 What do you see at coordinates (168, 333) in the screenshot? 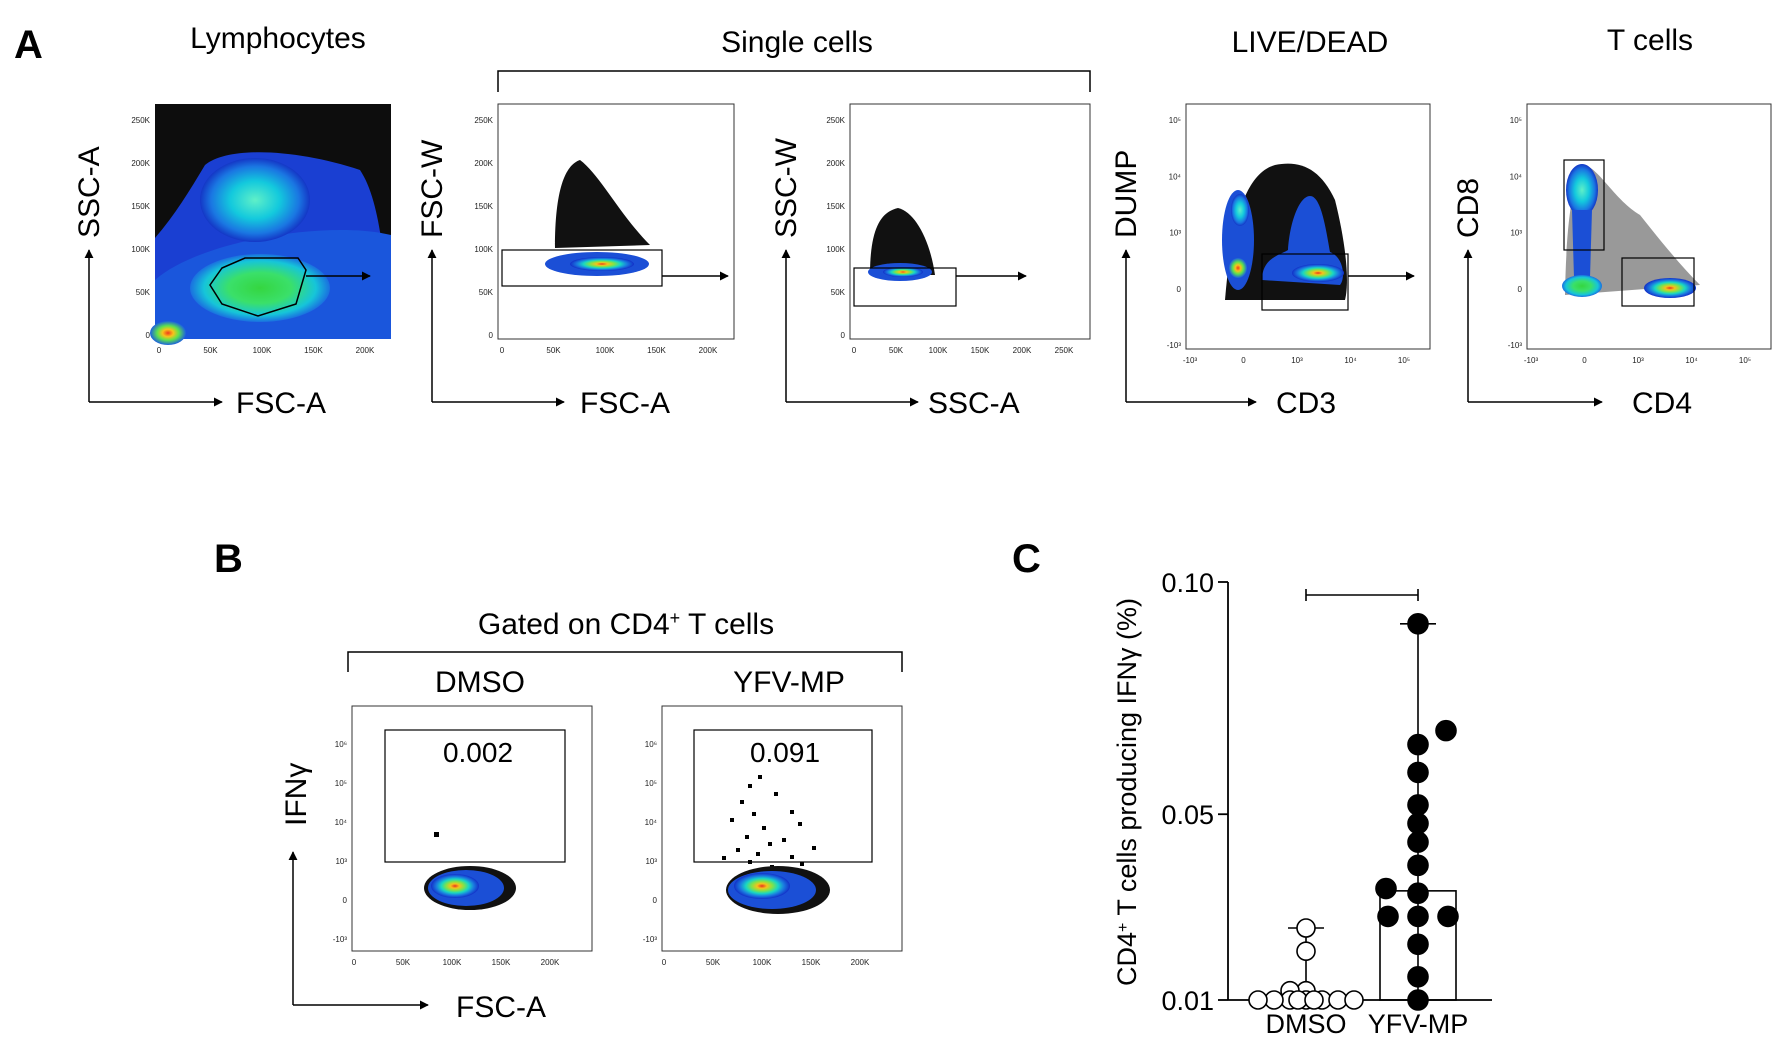
I see `density-red-origin` at bounding box center [168, 333].